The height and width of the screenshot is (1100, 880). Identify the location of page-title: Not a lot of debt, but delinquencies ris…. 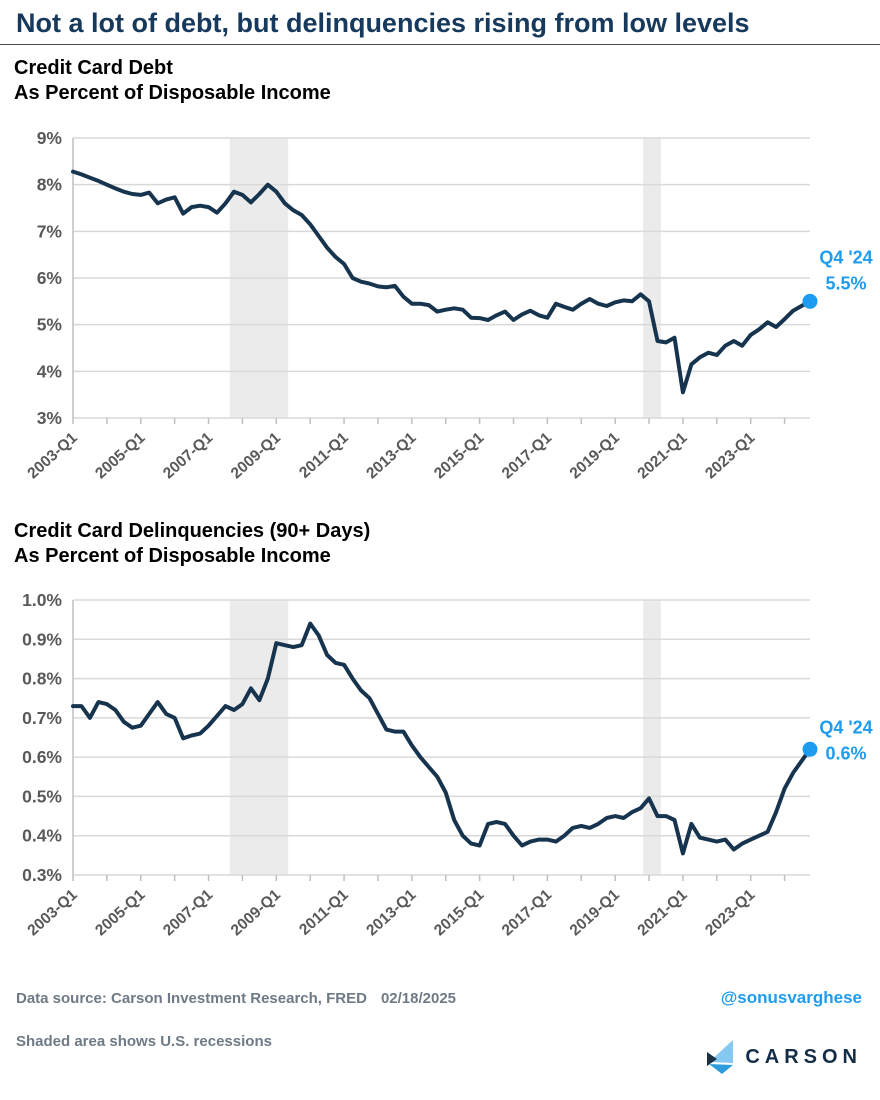
(383, 23).